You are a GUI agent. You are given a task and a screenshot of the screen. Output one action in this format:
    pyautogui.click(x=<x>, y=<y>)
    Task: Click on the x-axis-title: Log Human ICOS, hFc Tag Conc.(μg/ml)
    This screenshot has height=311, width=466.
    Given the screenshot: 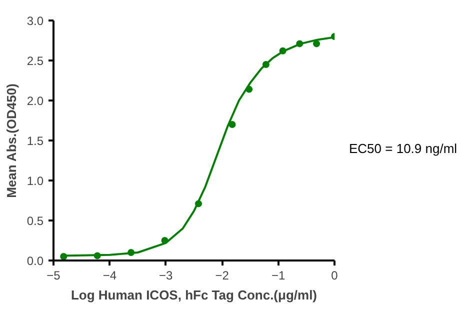 What is the action you would take?
    pyautogui.click(x=194, y=295)
    